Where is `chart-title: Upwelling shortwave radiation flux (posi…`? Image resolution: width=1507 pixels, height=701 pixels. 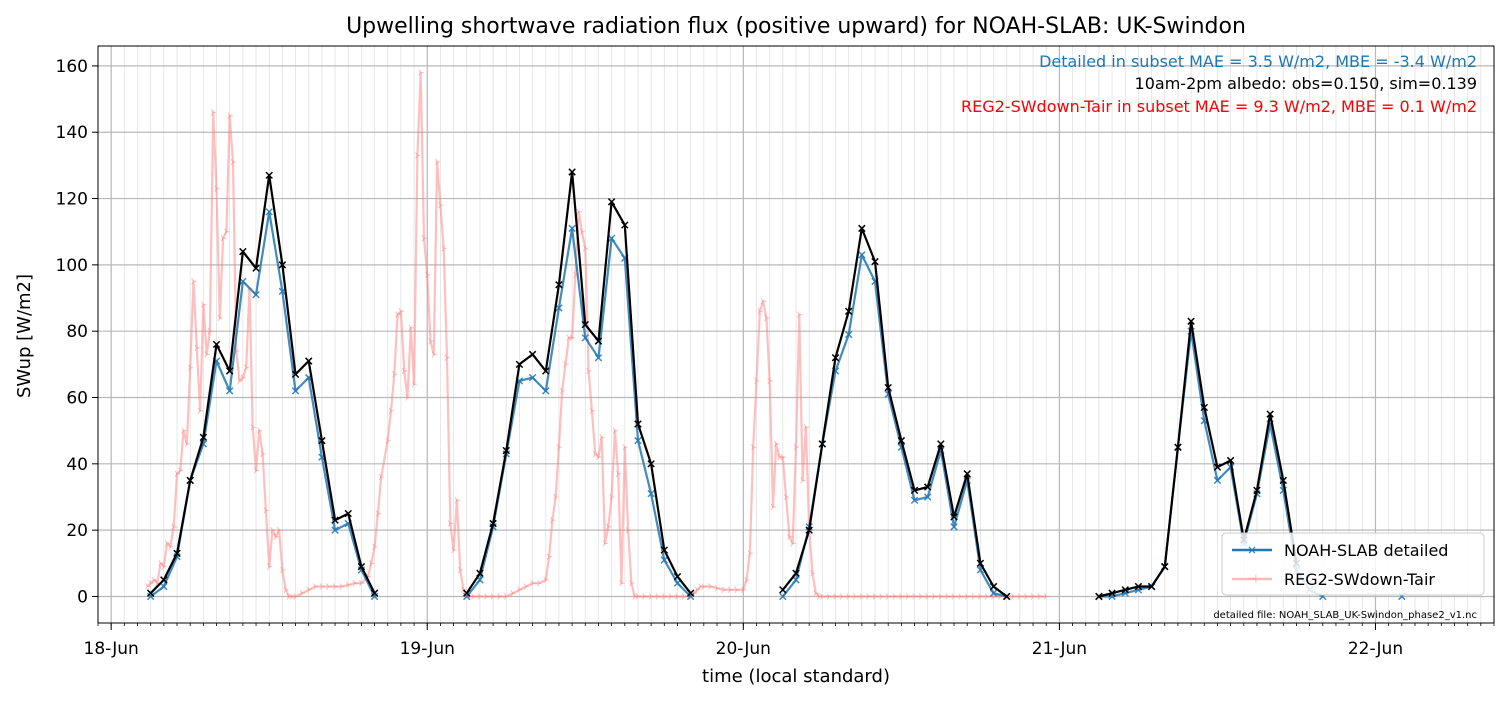
chart-title: Upwelling shortwave radiation flux (posi… is located at coordinates (796, 26).